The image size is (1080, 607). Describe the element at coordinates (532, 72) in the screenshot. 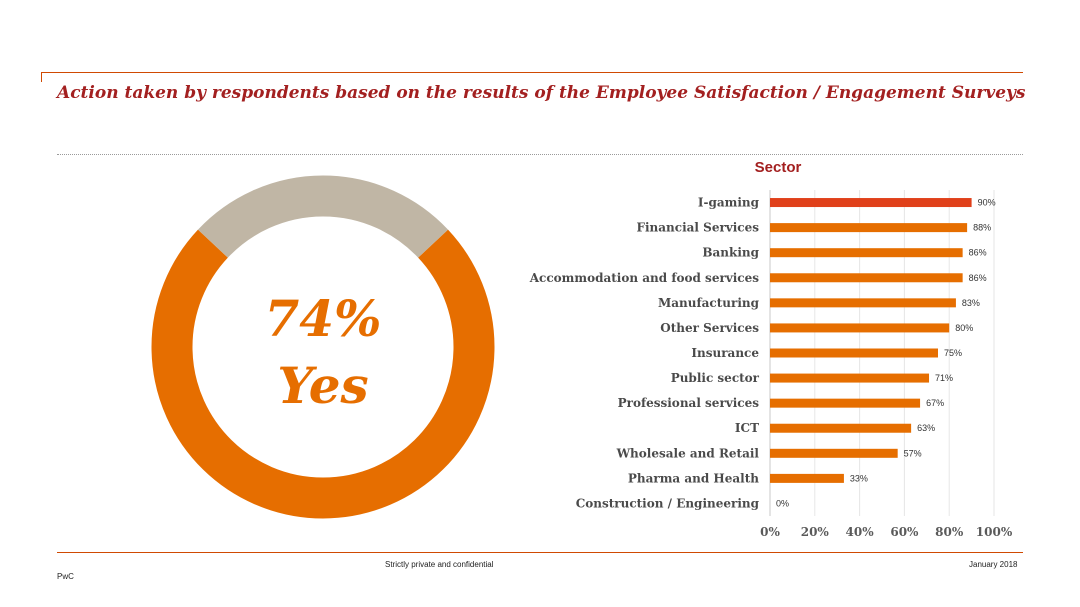

I see `header-rule` at that location.